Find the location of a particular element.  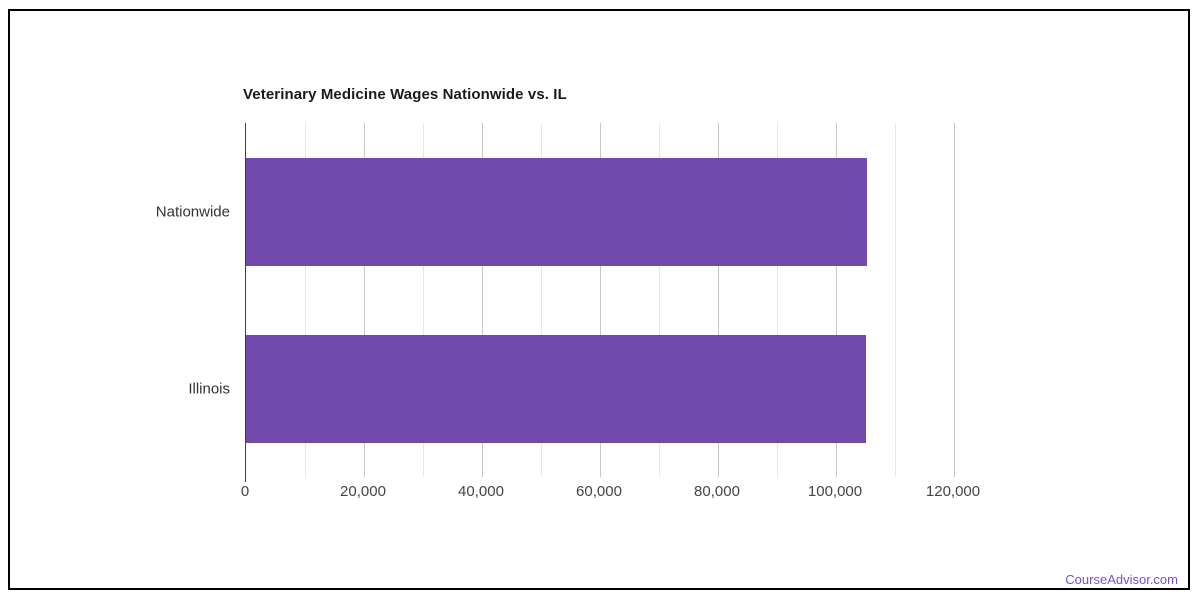

x-tick-label: 0 is located at coordinates (245, 491).